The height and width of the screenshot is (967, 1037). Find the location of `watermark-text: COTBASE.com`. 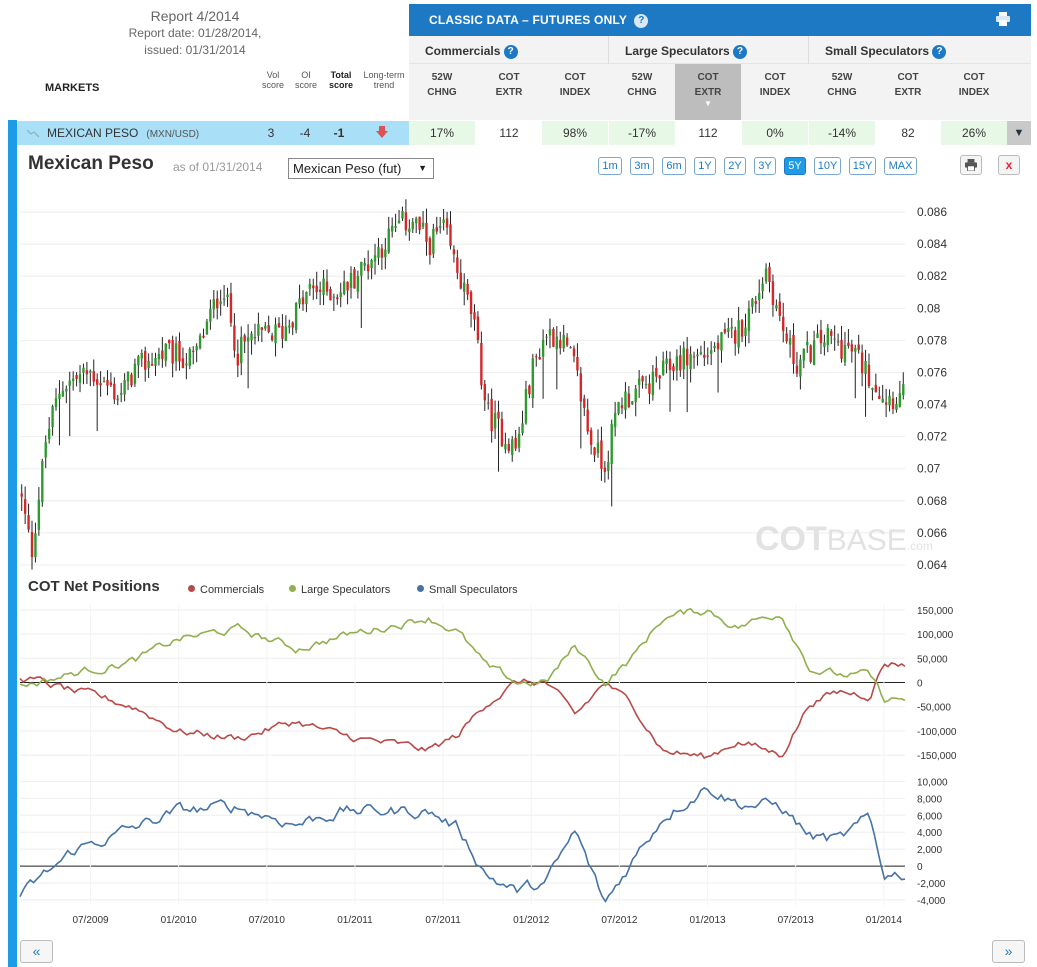

watermark-text: COTBASE.com is located at coordinates (844, 539).